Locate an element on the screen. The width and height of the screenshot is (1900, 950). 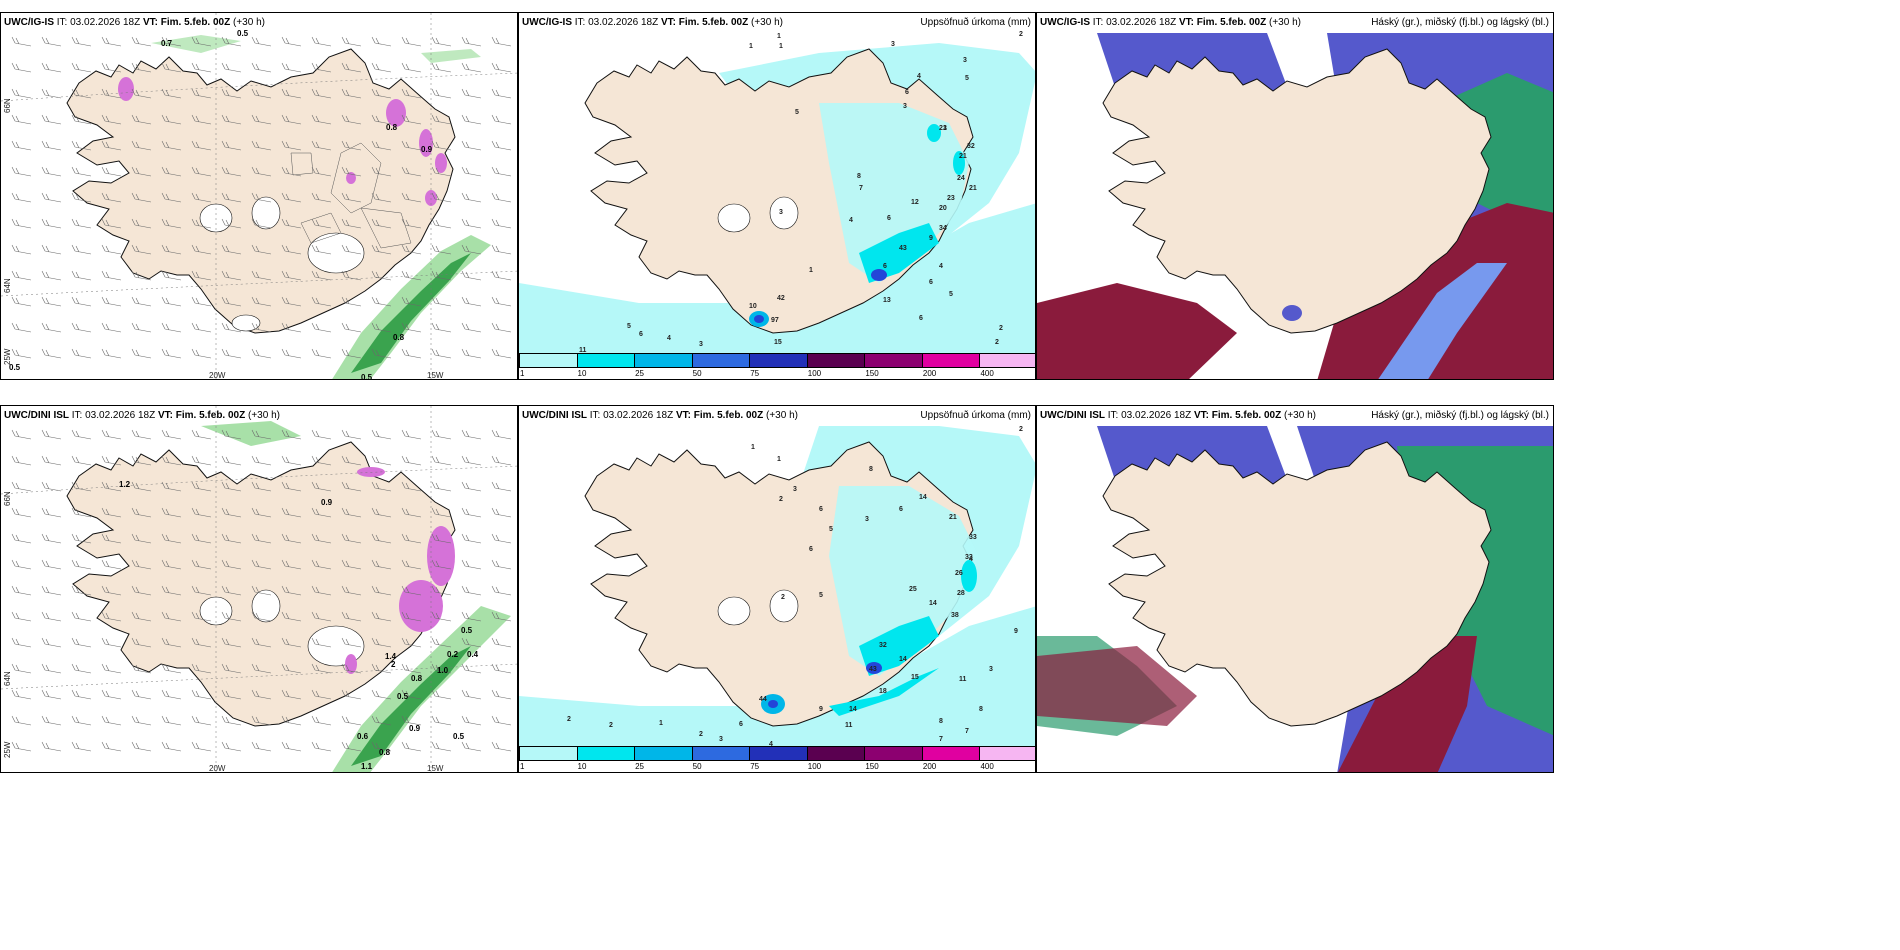
precip-value-label: 15 is located at coordinates (778, 342).